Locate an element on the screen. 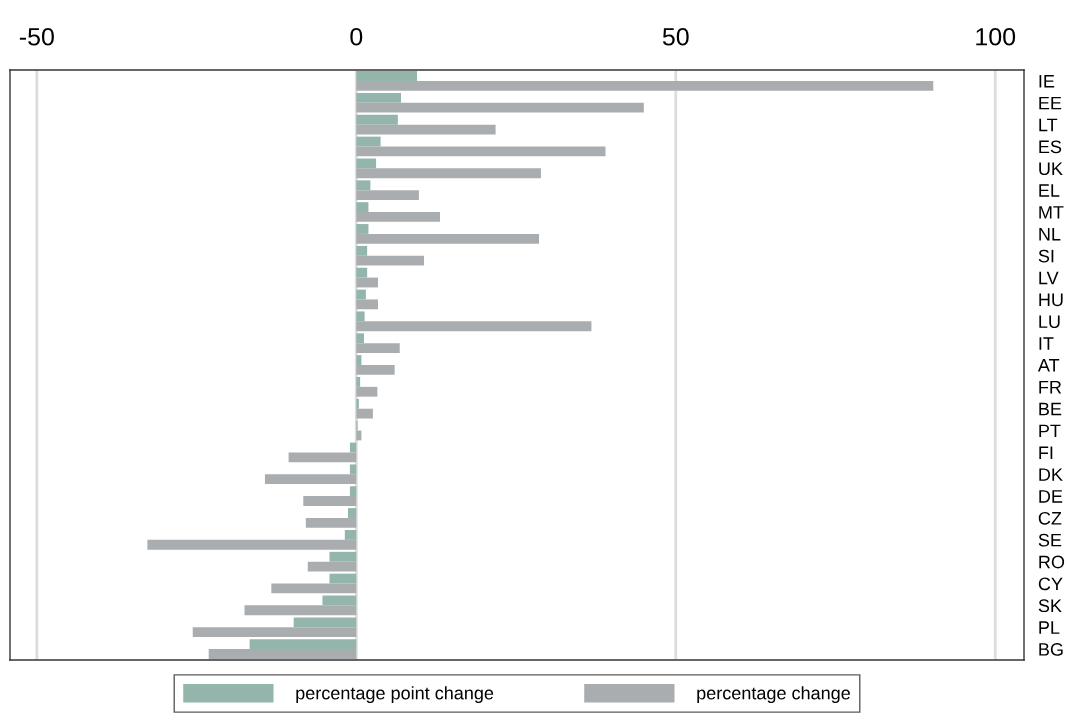 This screenshot has width=1069, height=724. y-tick-label: NL is located at coordinates (1050, 234).